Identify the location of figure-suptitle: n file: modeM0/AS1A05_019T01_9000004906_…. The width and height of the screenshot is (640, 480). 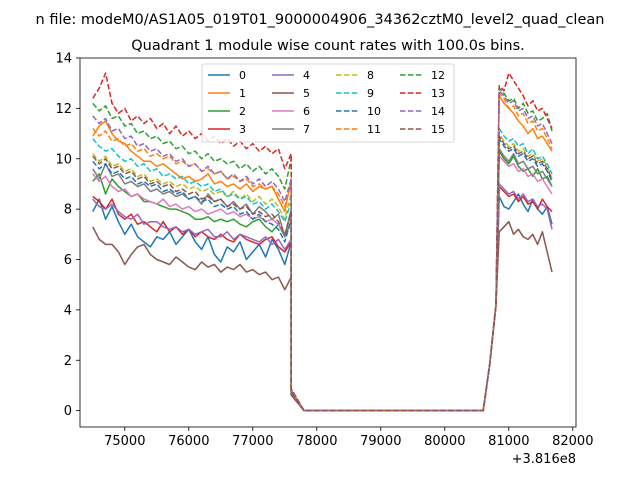
(320, 20).